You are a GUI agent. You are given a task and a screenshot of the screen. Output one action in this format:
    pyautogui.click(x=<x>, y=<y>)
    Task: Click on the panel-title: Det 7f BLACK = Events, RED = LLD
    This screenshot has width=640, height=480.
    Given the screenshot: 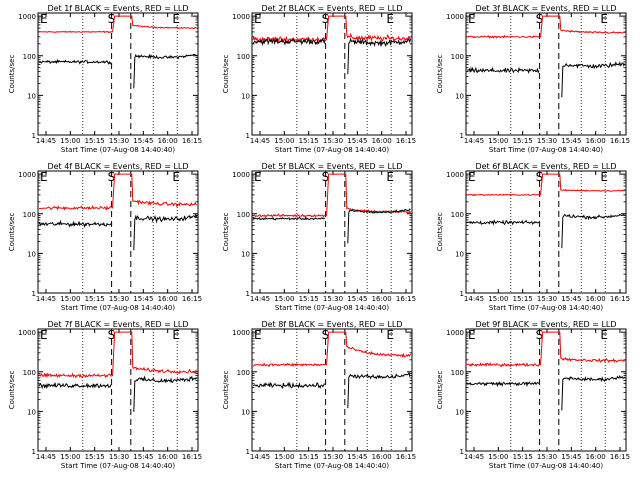 What is the action you would take?
    pyautogui.click(x=117, y=324)
    